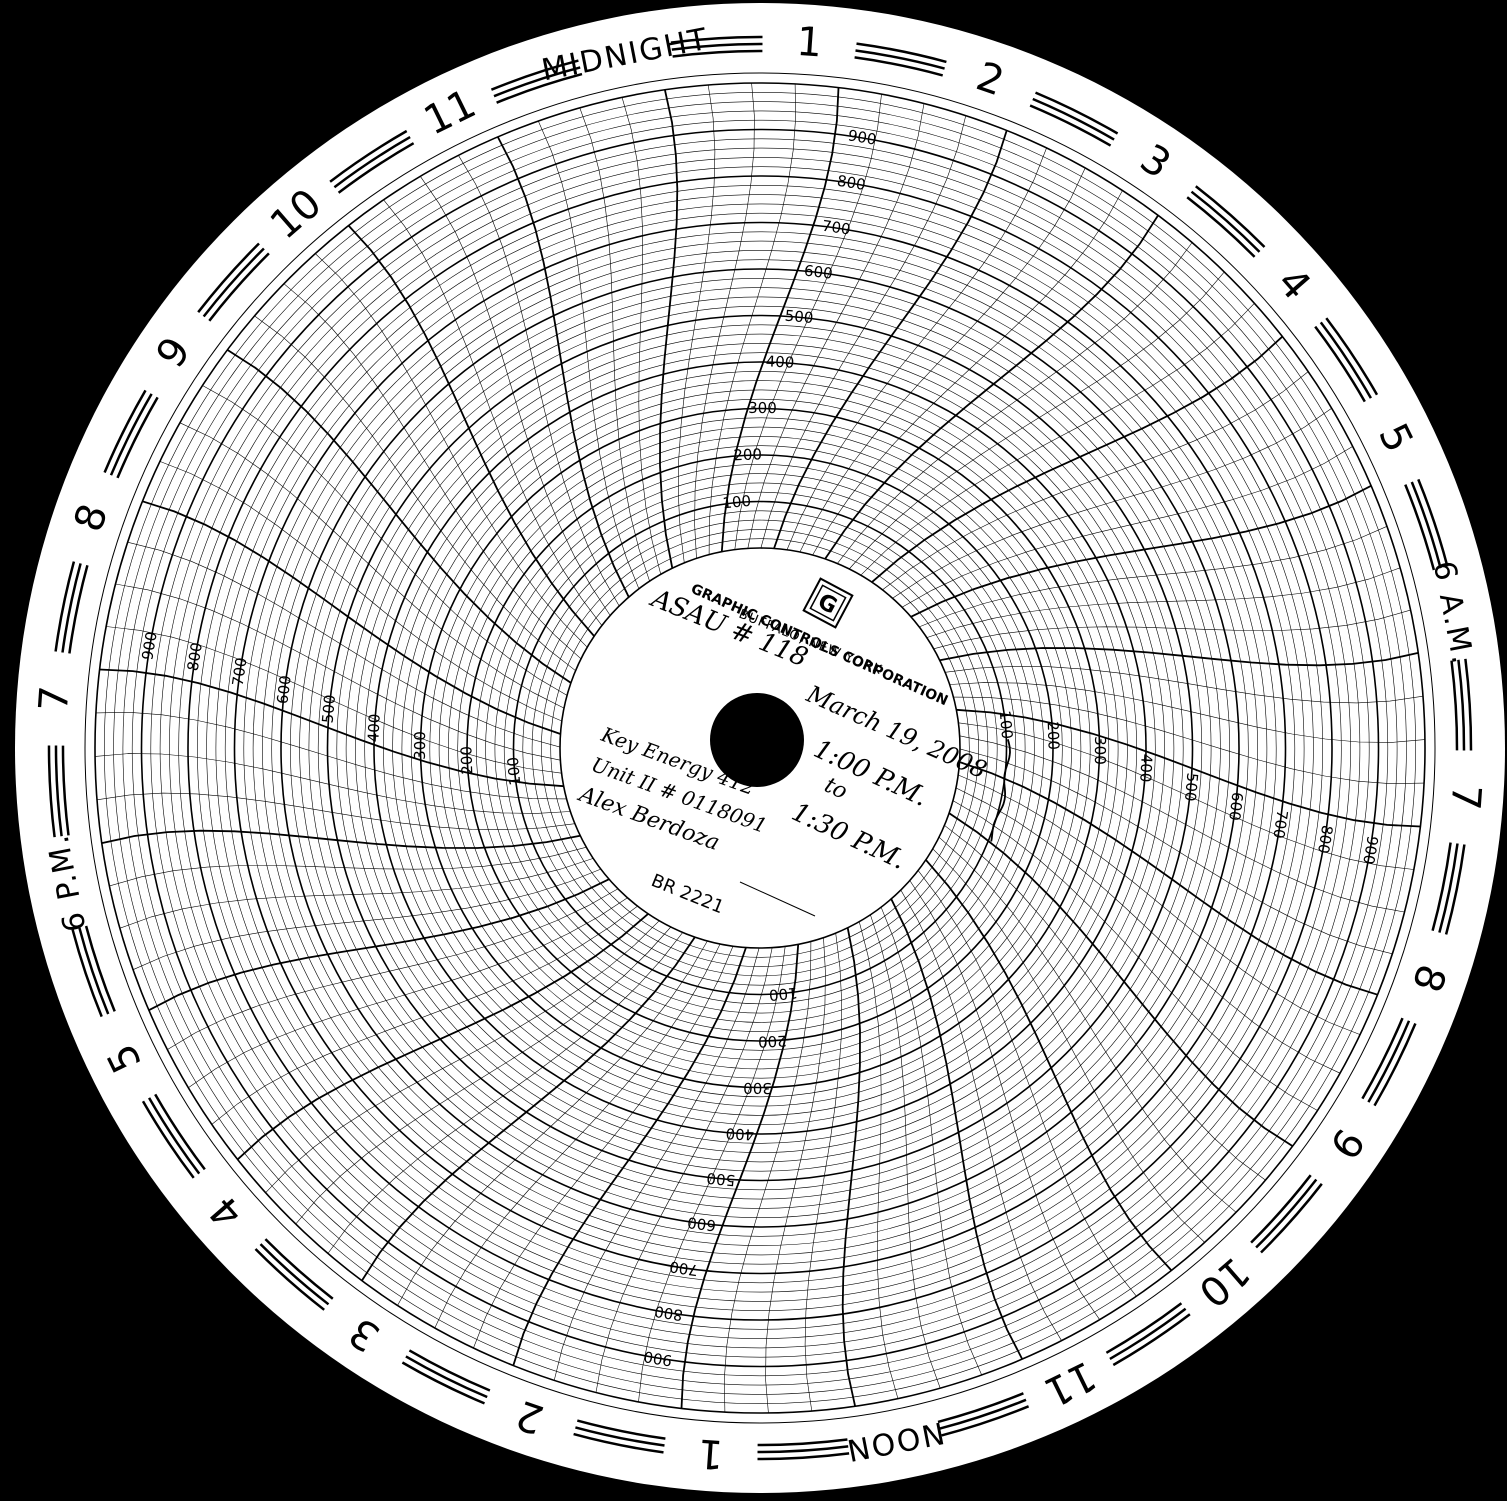  What do you see at coordinates (1000, 790) in the screenshot?
I see `pen-trace` at bounding box center [1000, 790].